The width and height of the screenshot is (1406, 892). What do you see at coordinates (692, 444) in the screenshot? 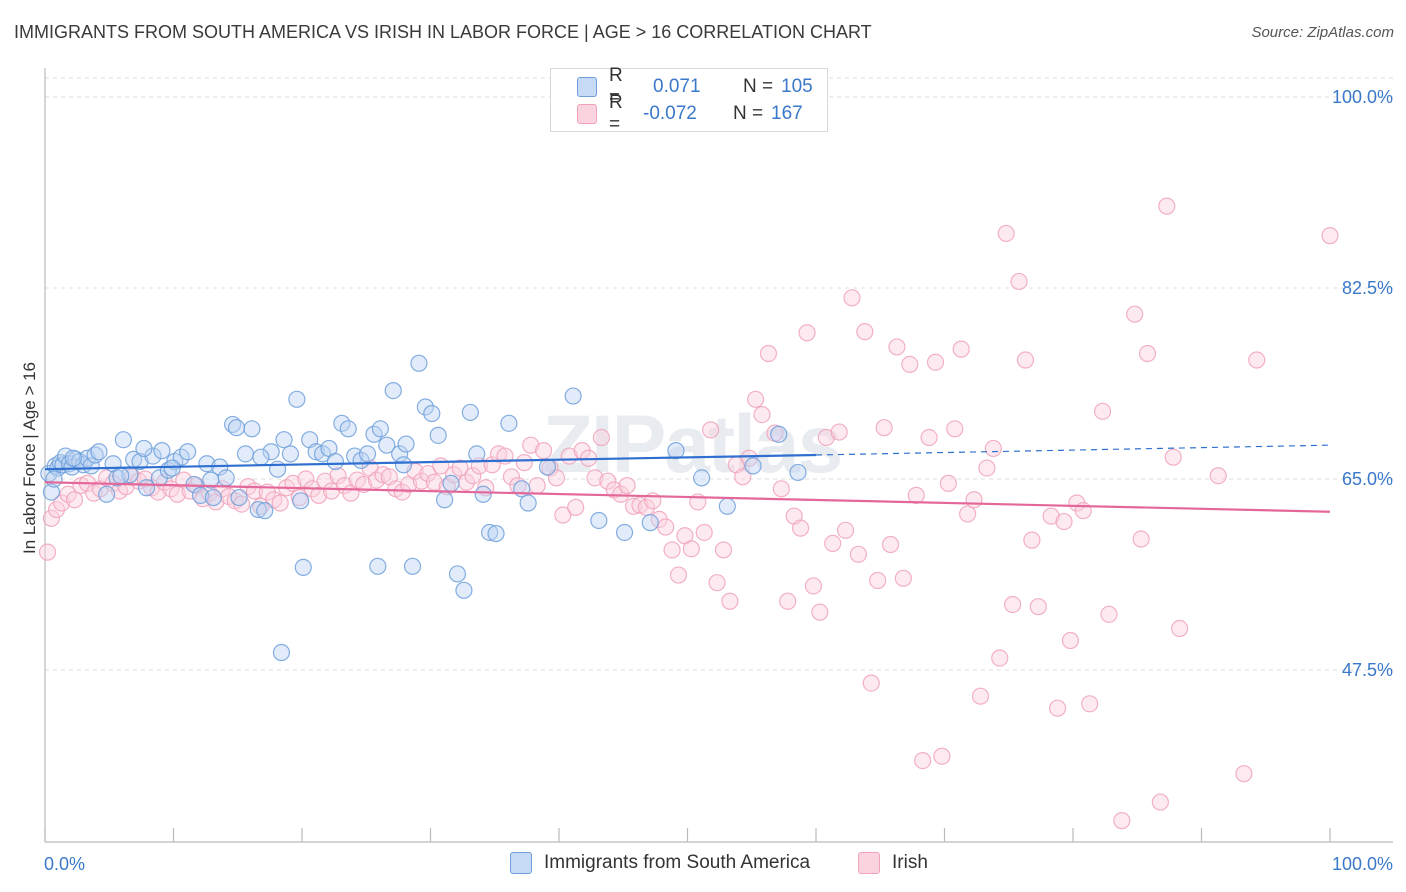
I see `watermark: ZIPatlas` at bounding box center [692, 444].